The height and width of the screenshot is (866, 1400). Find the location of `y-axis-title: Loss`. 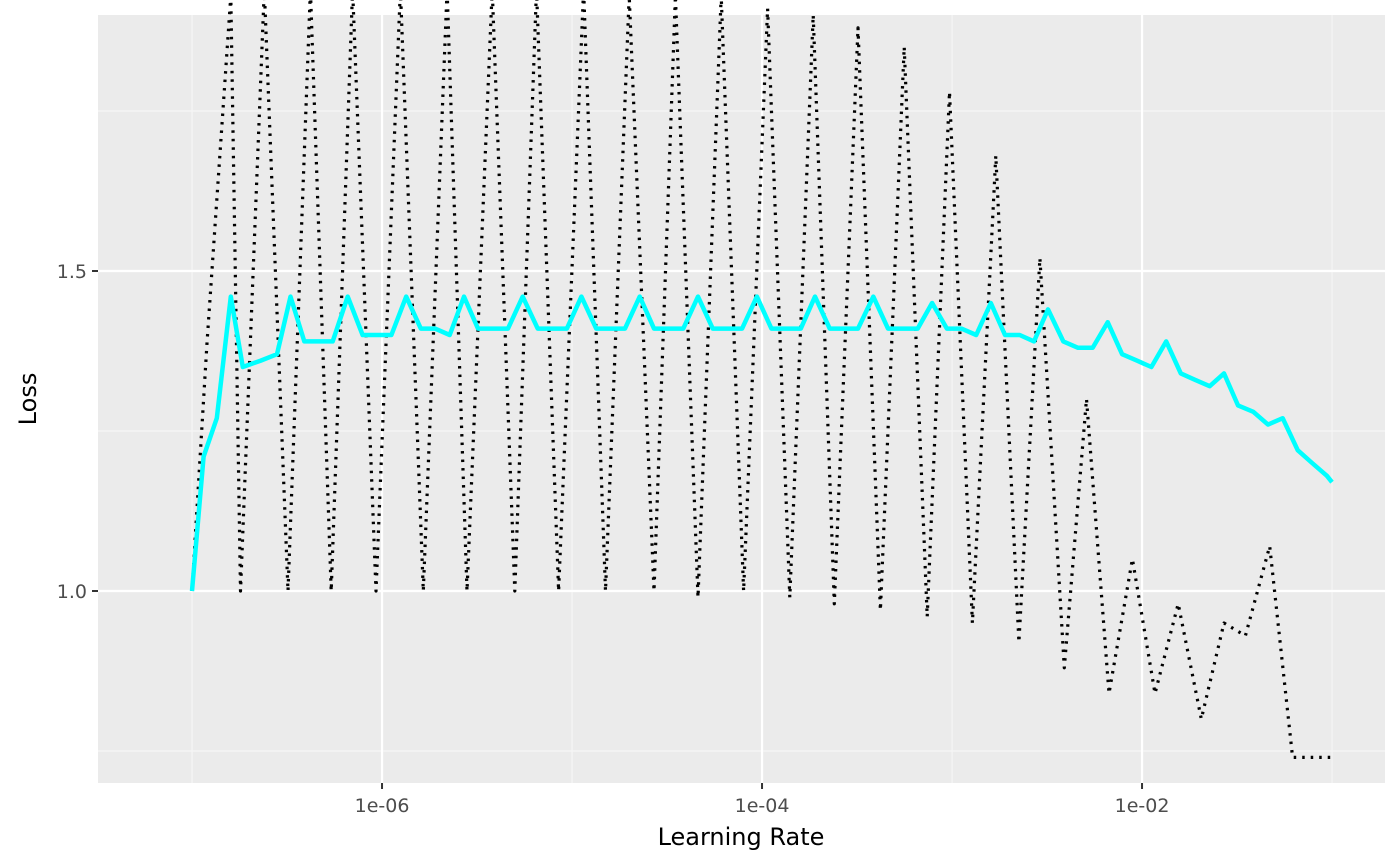

y-axis-title: Loss is located at coordinates (28, 399).